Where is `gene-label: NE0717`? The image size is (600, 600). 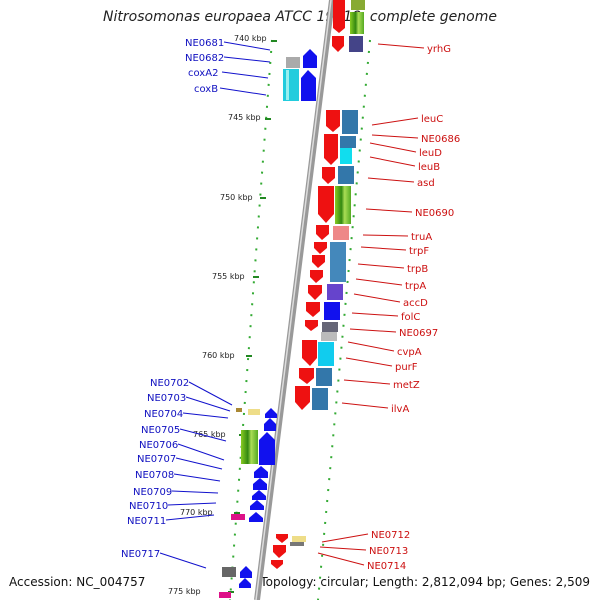 gene-label: NE0717 is located at coordinates (140, 554).